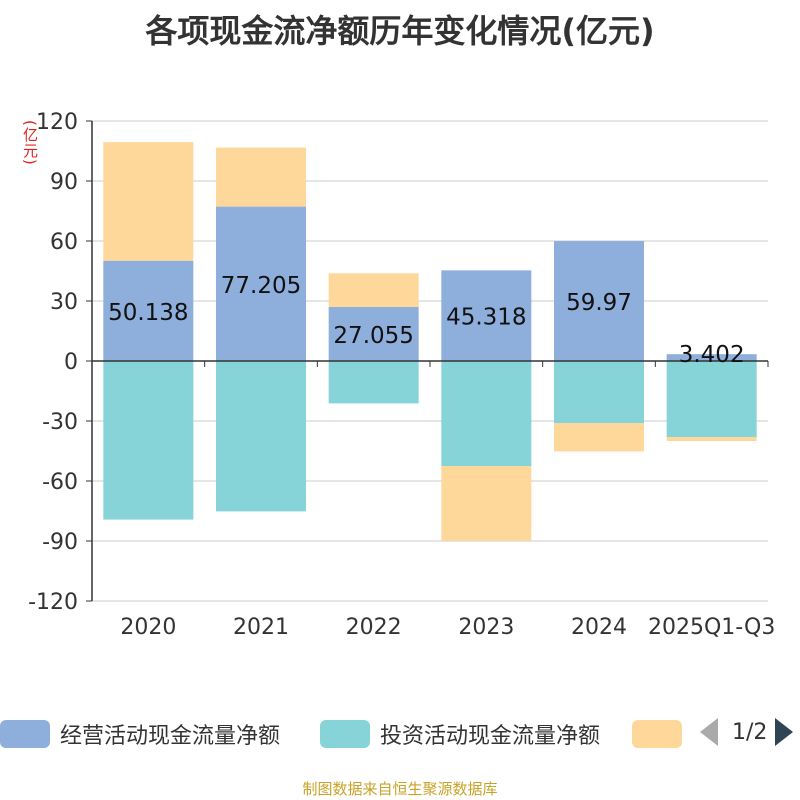 This screenshot has height=800, width=800. What do you see at coordinates (148, 440) in the screenshot?
I see `bar-series1-2020` at bounding box center [148, 440].